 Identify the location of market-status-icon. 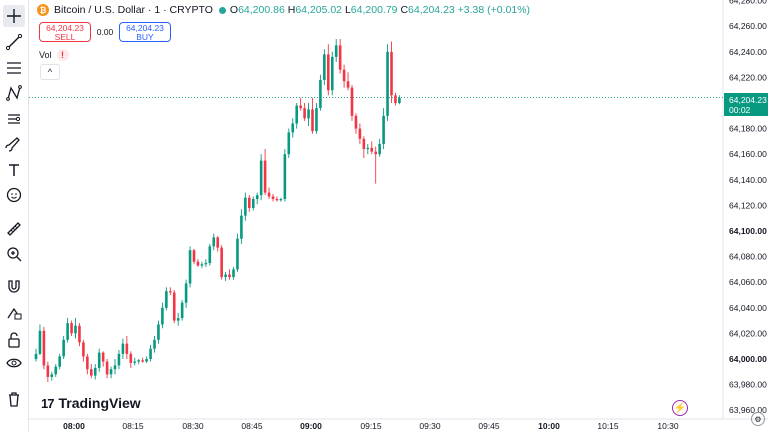
(222, 10).